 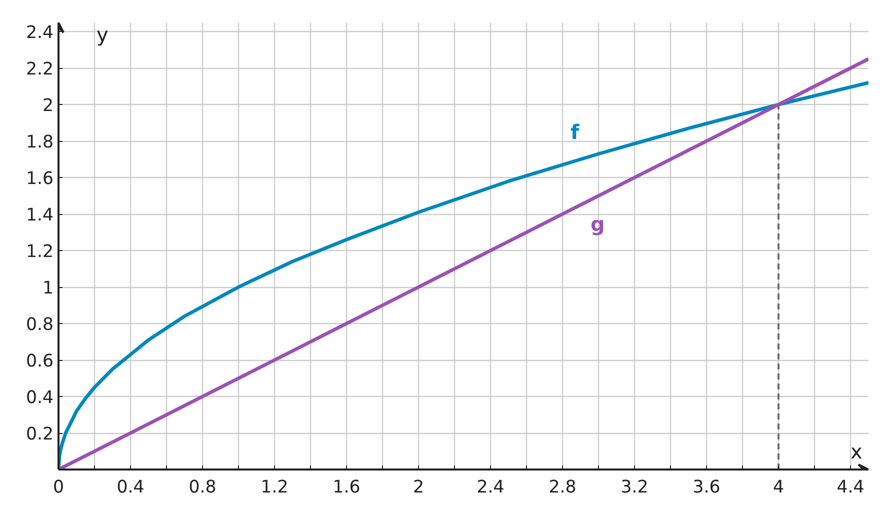 What do you see at coordinates (40, 252) in the screenshot?
I see `y-tick-label: 1.2` at bounding box center [40, 252].